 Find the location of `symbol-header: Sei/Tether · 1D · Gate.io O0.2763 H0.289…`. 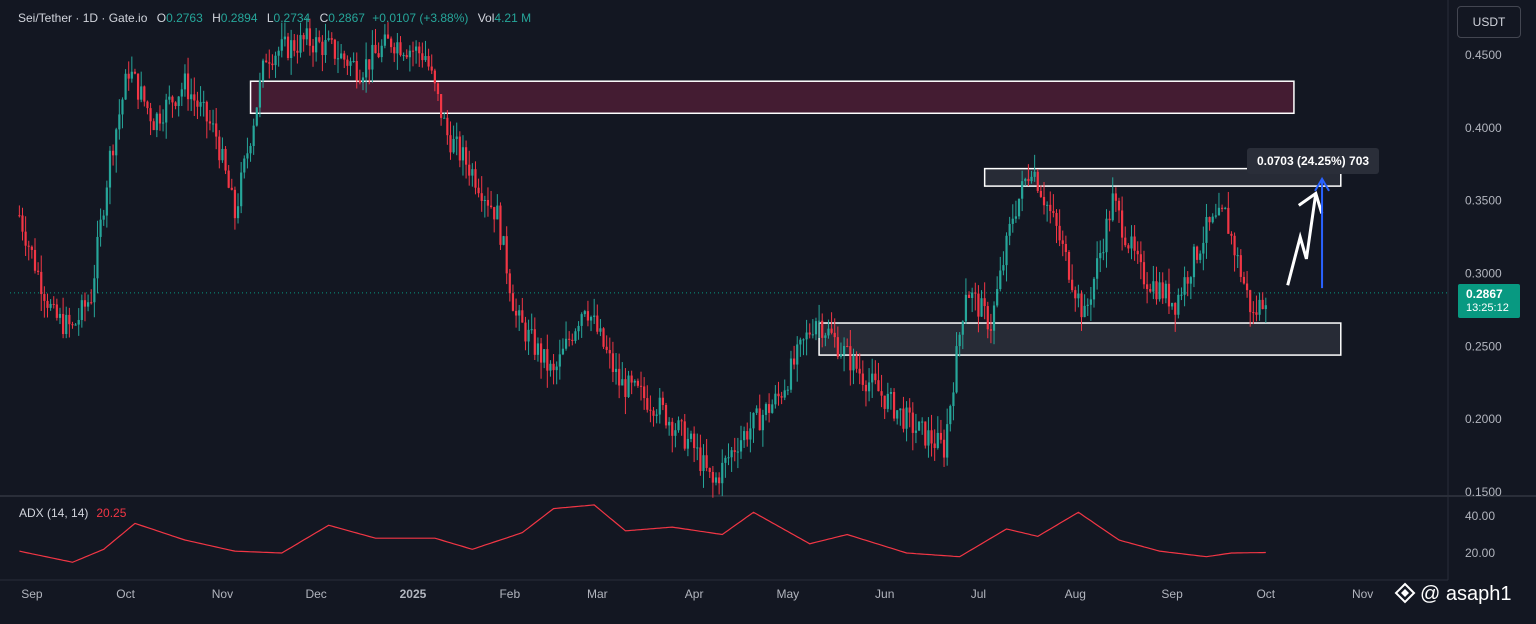

symbol-header: Sei/Tether · 1D · Gate.io O0.2763 H0.289… is located at coordinates (274, 18).